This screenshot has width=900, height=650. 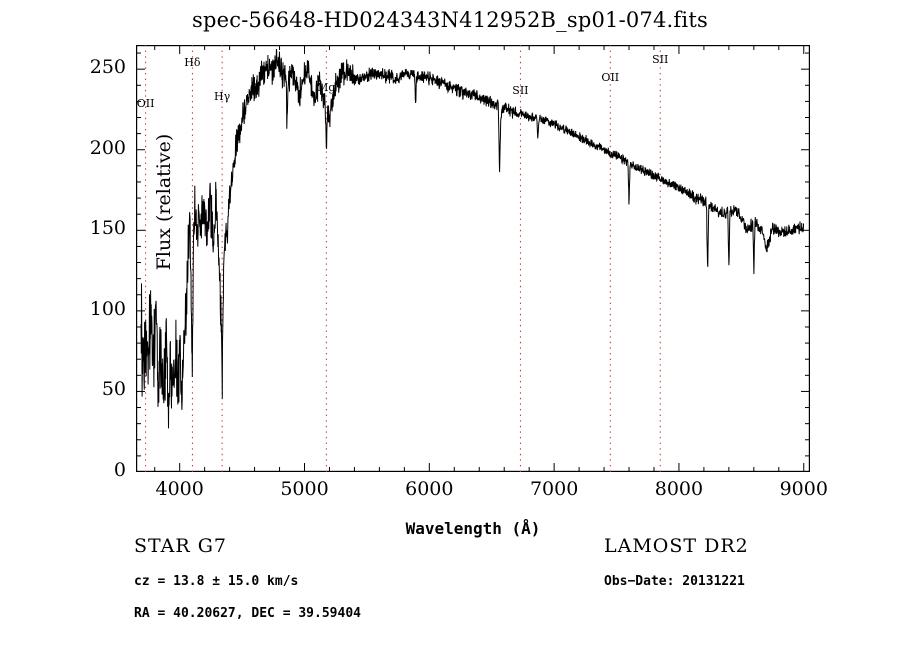 I want to click on x-tick-label: 4000, so click(x=179, y=489).